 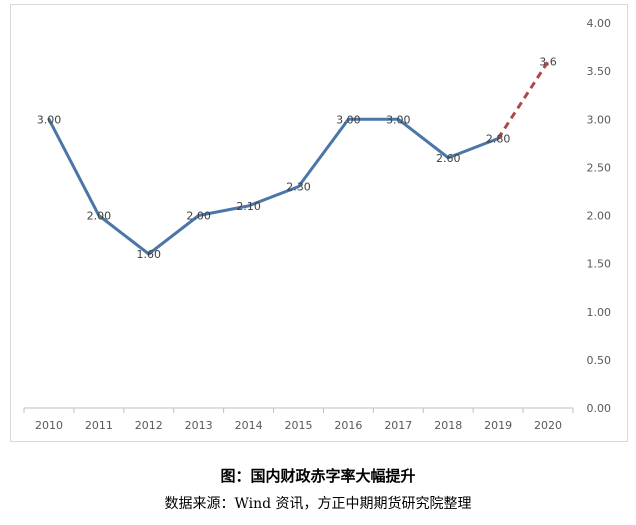 I want to click on data-label: 2.30, so click(x=298, y=187).